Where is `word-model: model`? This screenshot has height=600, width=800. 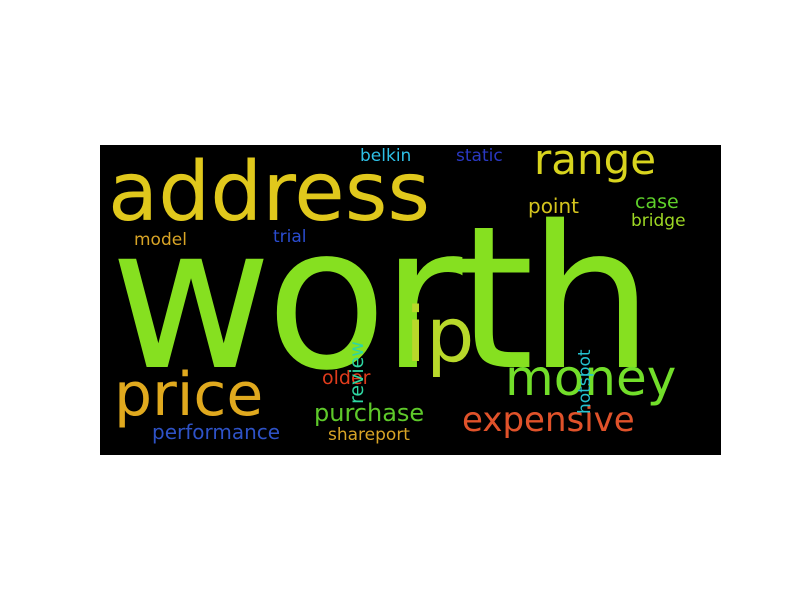 word-model: model is located at coordinates (160, 240).